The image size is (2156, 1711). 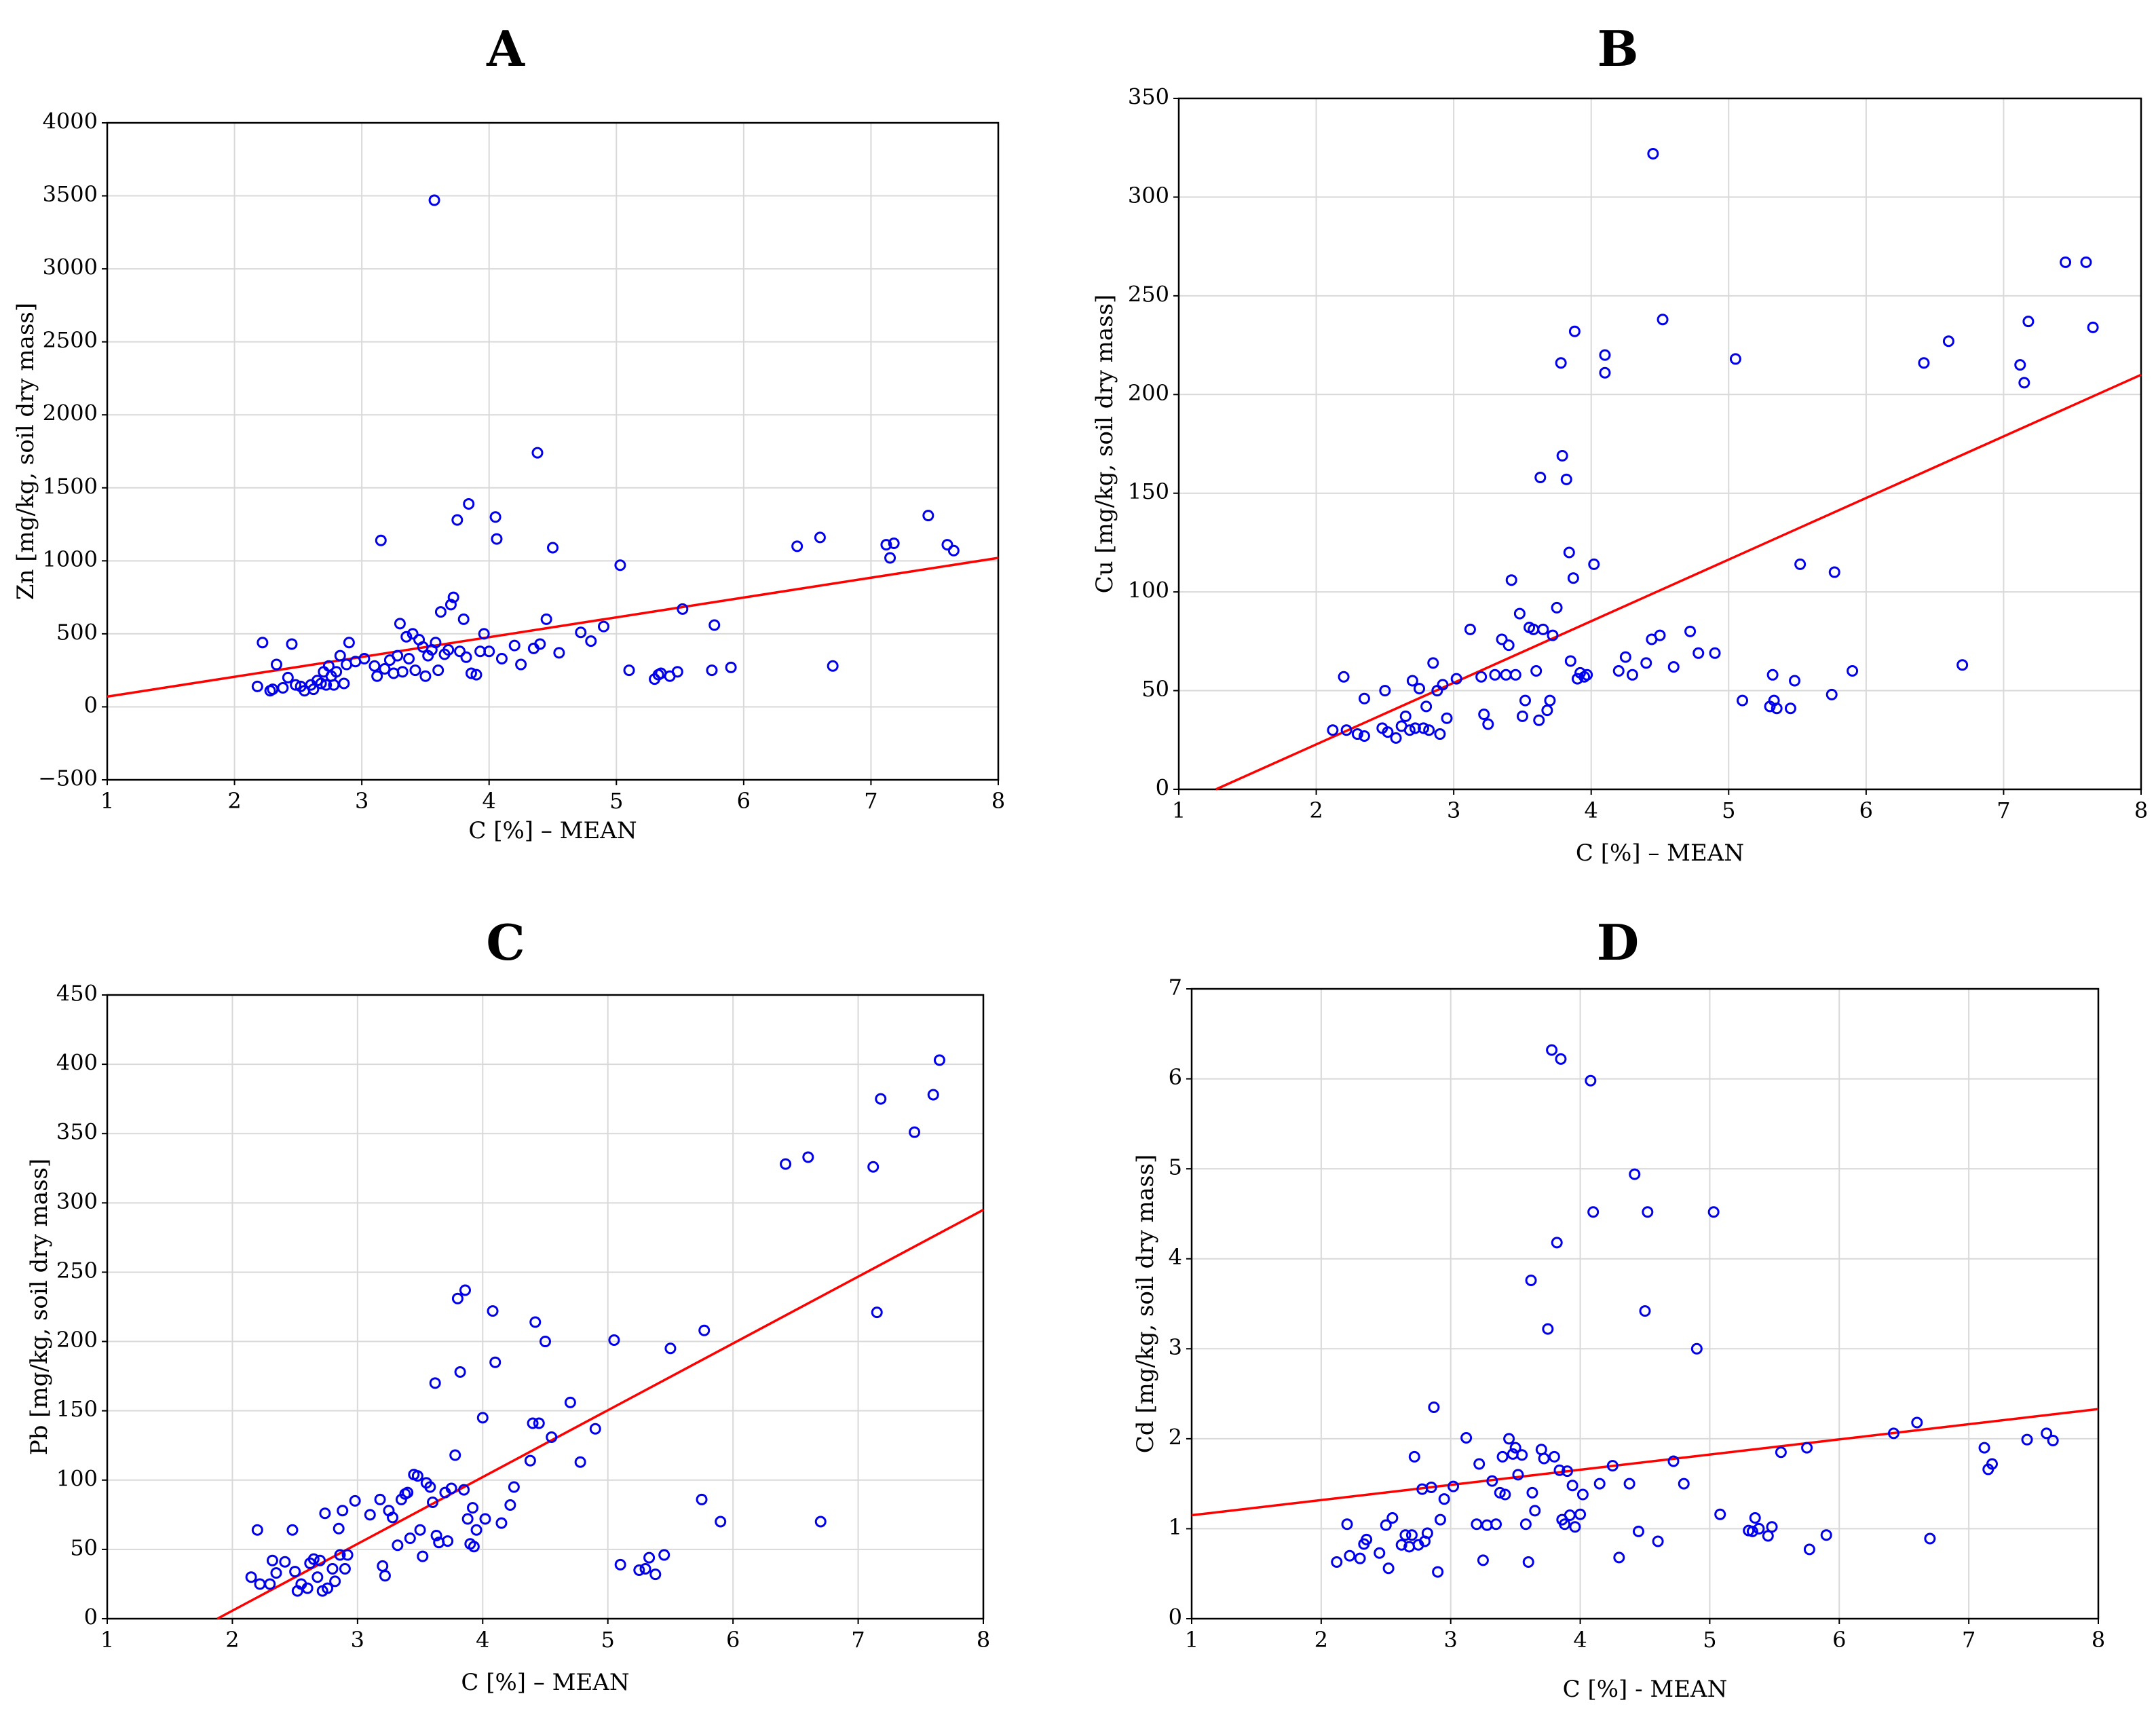 What do you see at coordinates (2004, 810) in the screenshot?
I see `x-tick-label: 7` at bounding box center [2004, 810].